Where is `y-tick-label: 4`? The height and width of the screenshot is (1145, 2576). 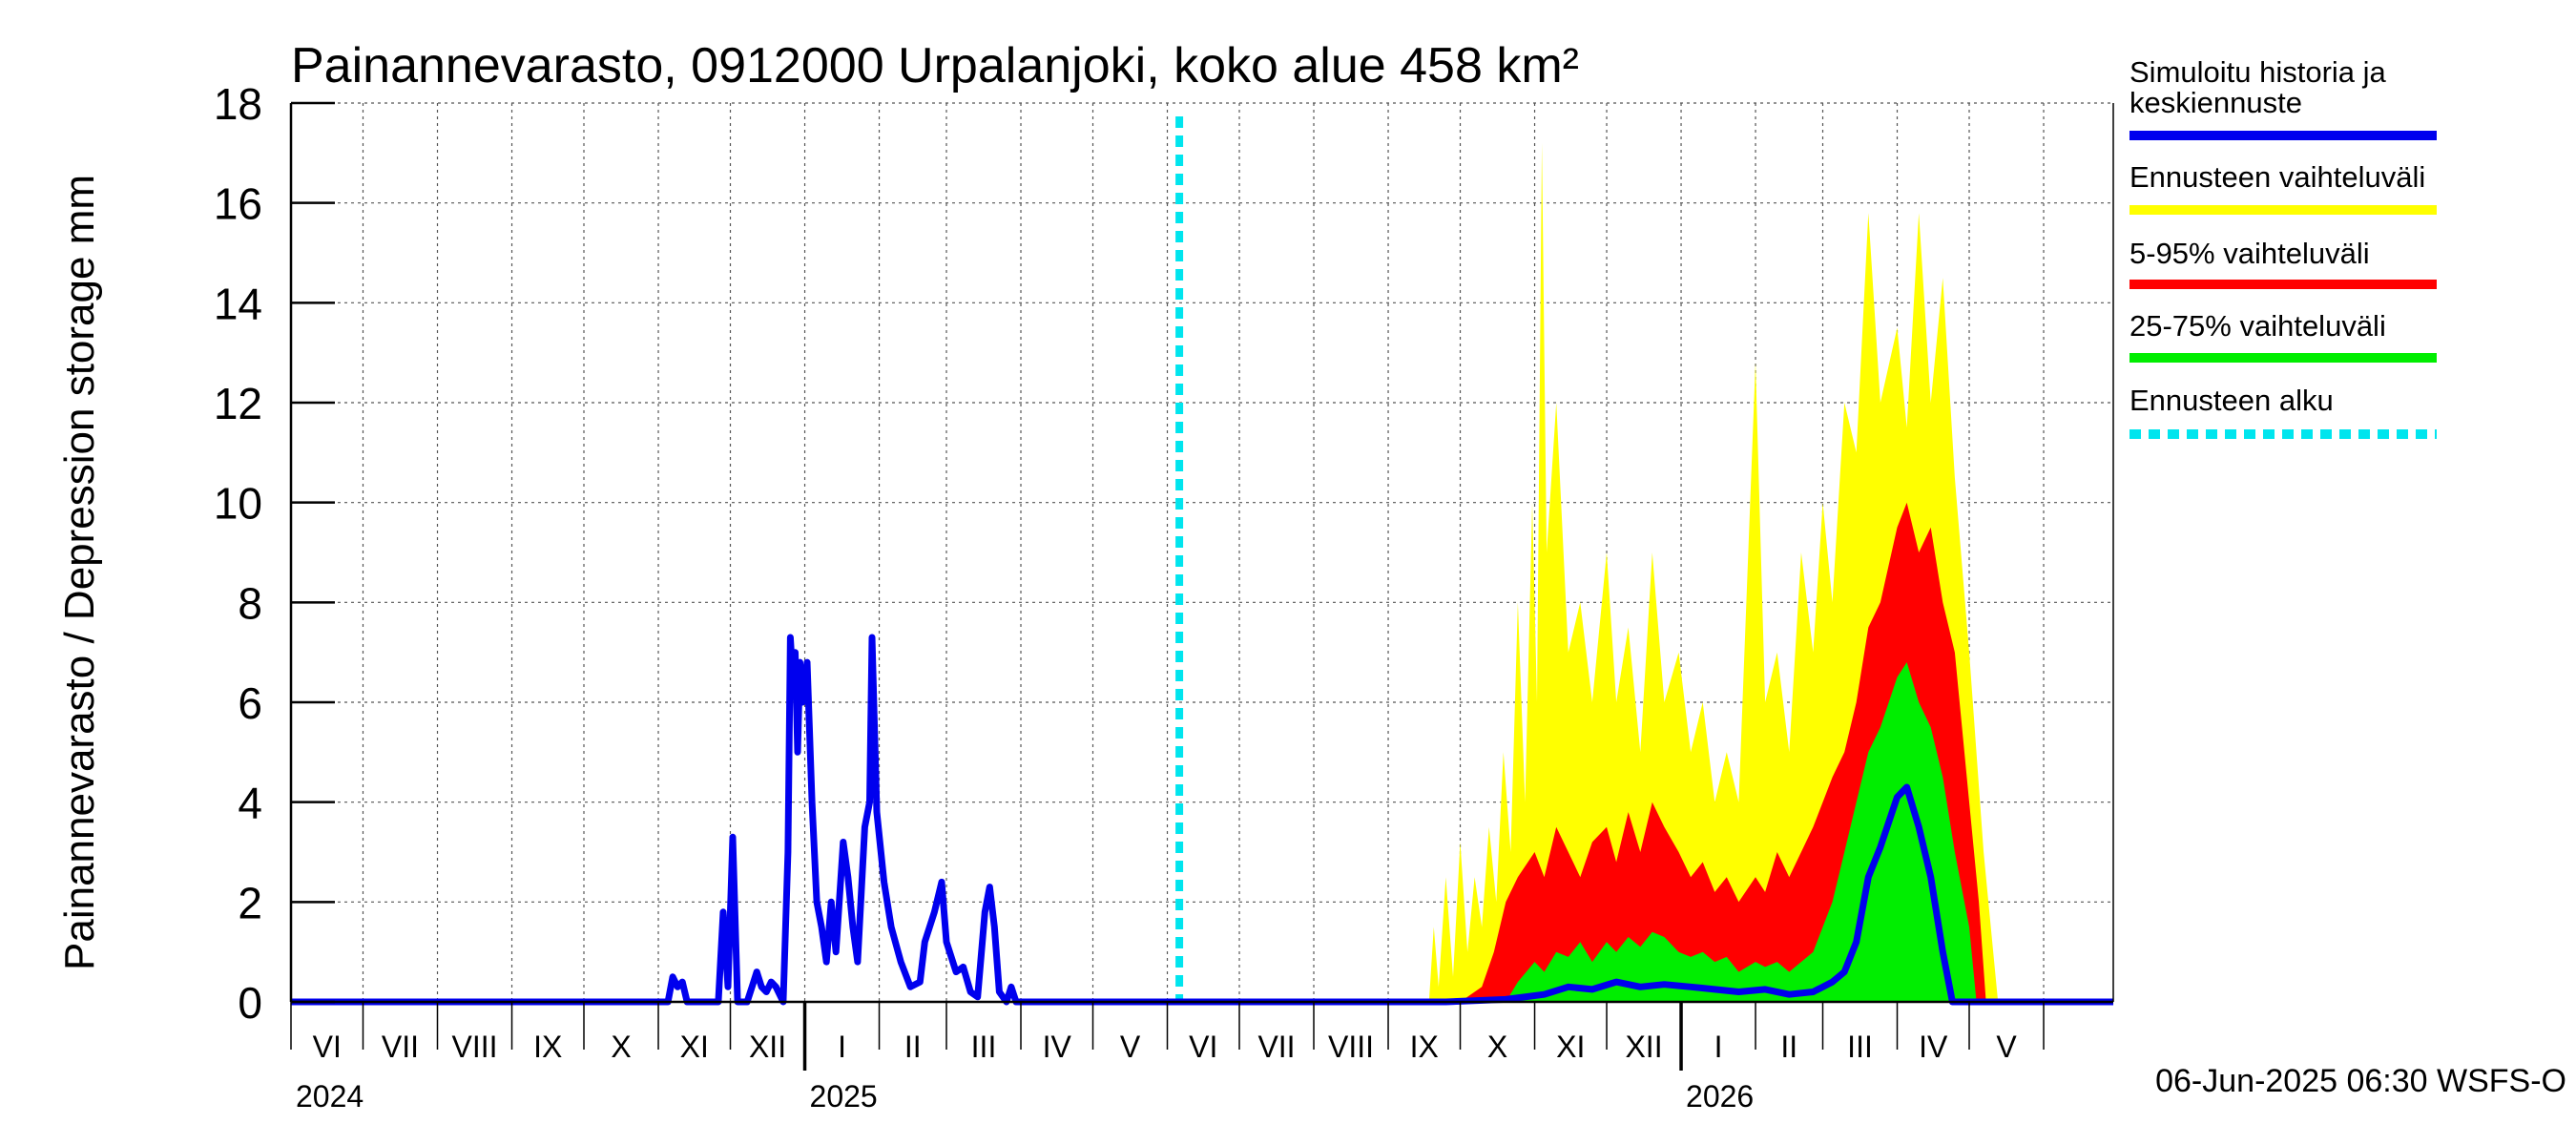
y-tick-label: 4 is located at coordinates (250, 803).